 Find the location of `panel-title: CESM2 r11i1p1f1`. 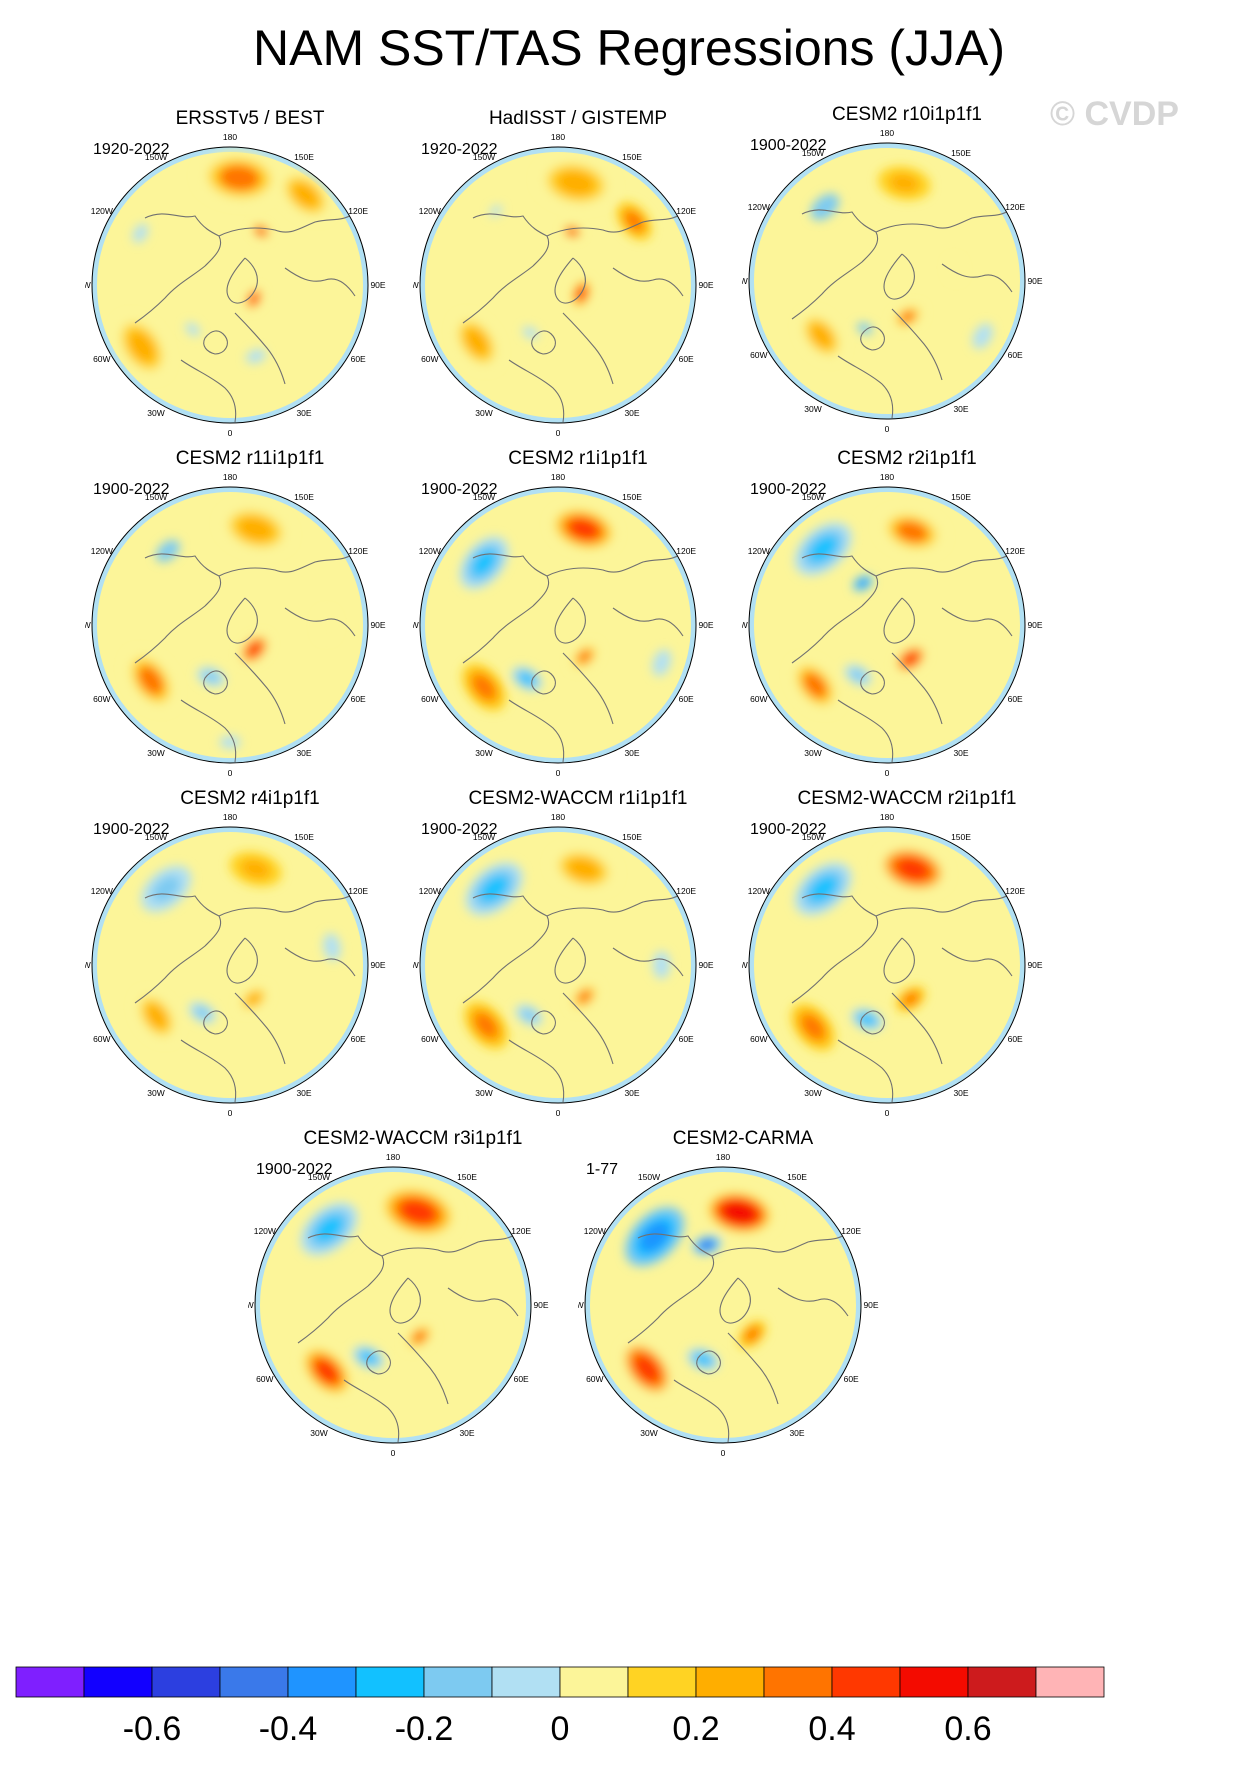

panel-title: CESM2 r11i1p1f1 is located at coordinates (250, 458).